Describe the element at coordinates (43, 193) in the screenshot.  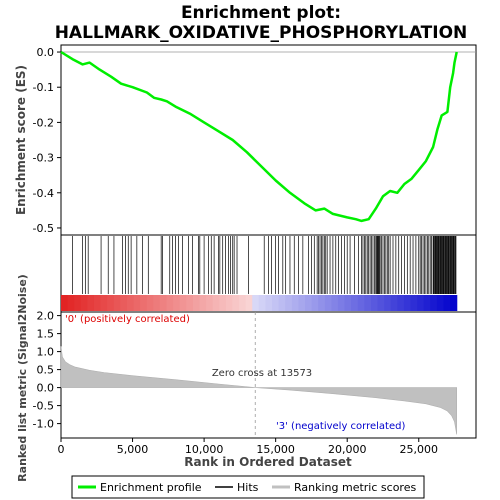
I see `es-ytick-label: -0.4` at that location.